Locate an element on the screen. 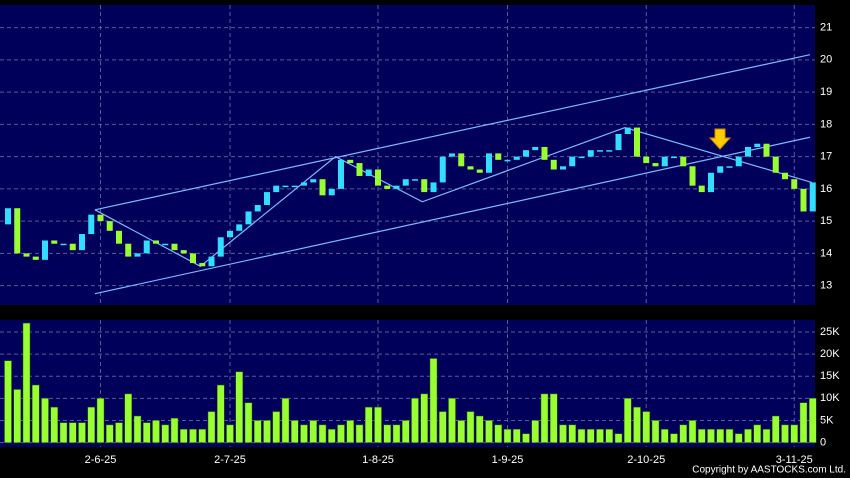 This screenshot has width=850, height=478. y-tick-label: 19 is located at coordinates (826, 92).